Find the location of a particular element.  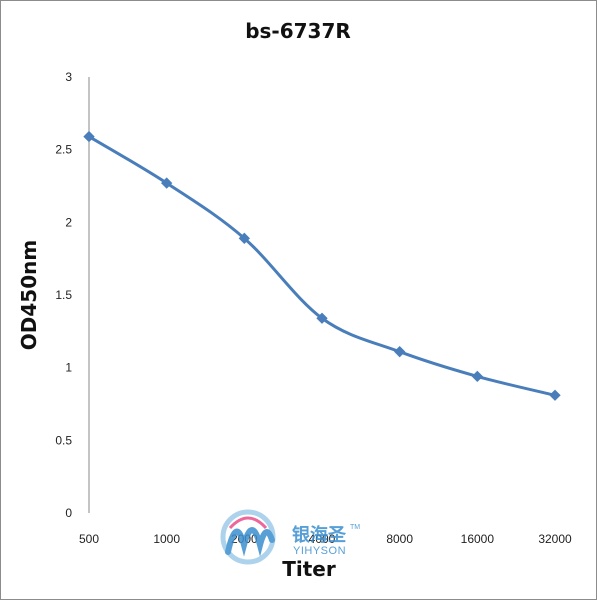

y-tick-label: 2.5 is located at coordinates (63, 150).